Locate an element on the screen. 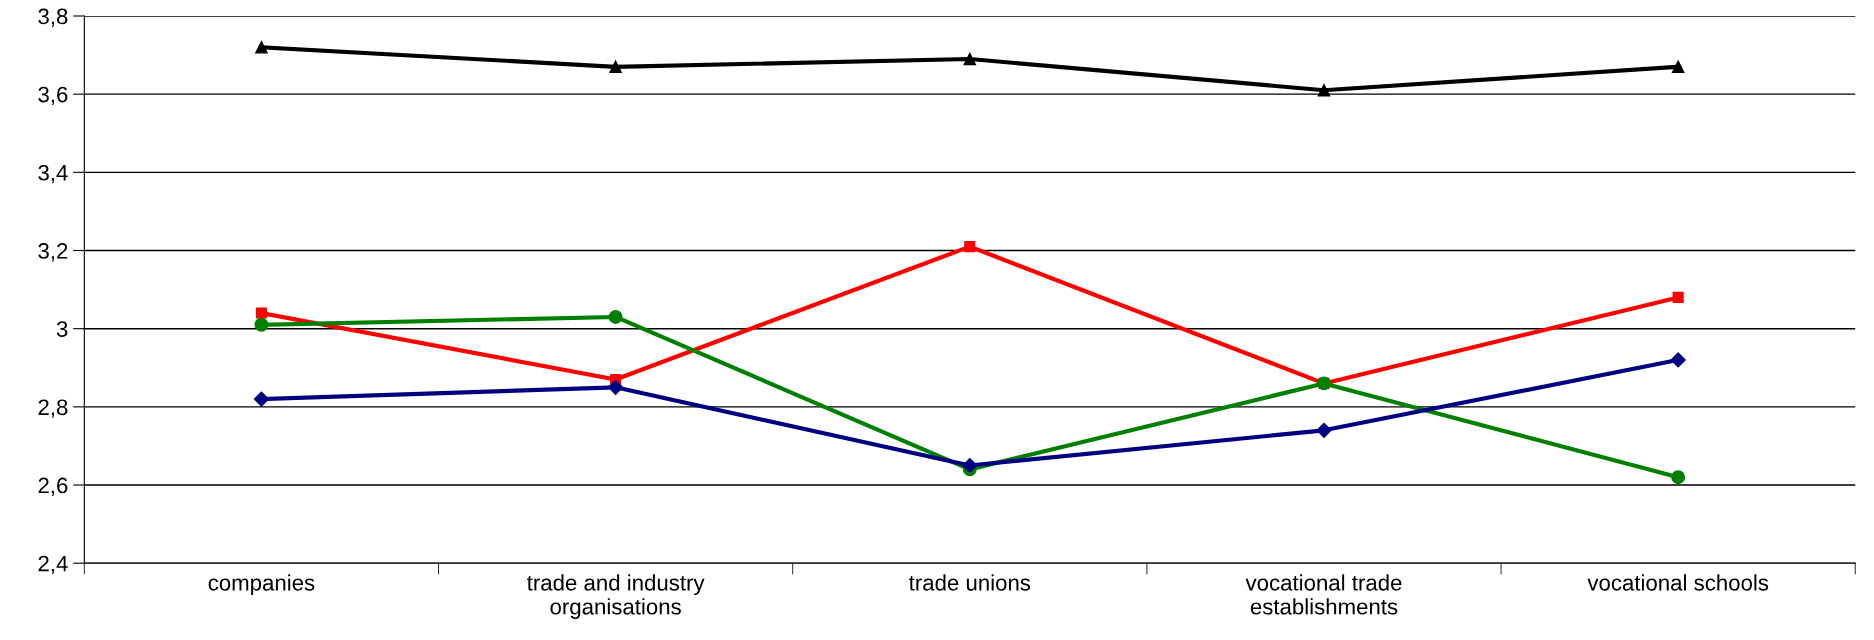 The image size is (1874, 640). x-tick-label: companies is located at coordinates (261, 585).